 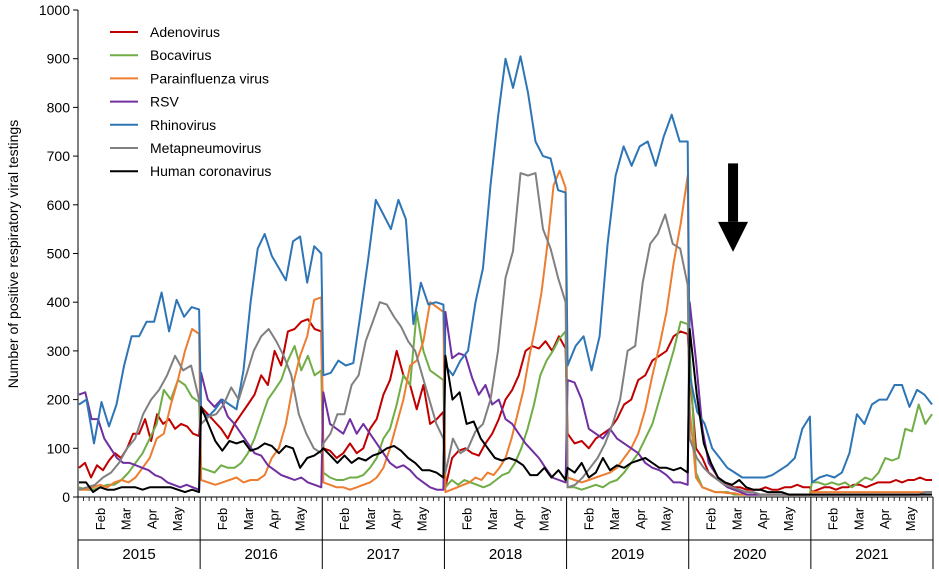 What do you see at coordinates (180, 55) in the screenshot?
I see `legend-label: Bocavirus` at bounding box center [180, 55].